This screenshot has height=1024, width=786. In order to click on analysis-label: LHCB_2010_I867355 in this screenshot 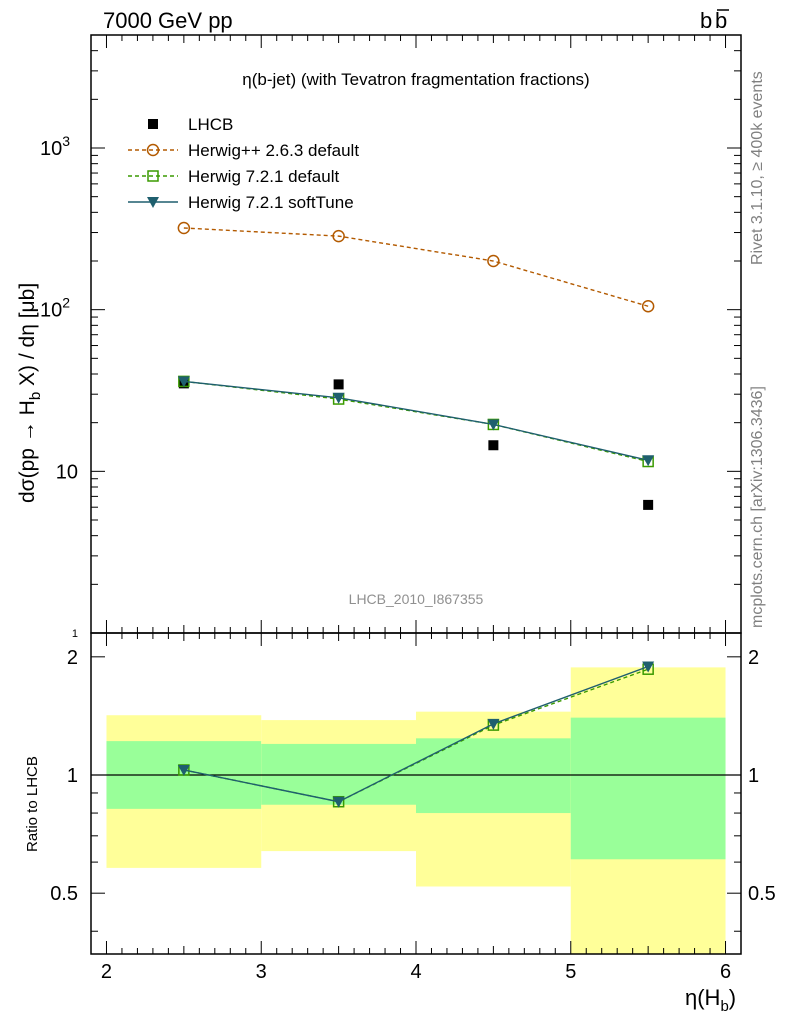, I will do `click(416, 599)`.